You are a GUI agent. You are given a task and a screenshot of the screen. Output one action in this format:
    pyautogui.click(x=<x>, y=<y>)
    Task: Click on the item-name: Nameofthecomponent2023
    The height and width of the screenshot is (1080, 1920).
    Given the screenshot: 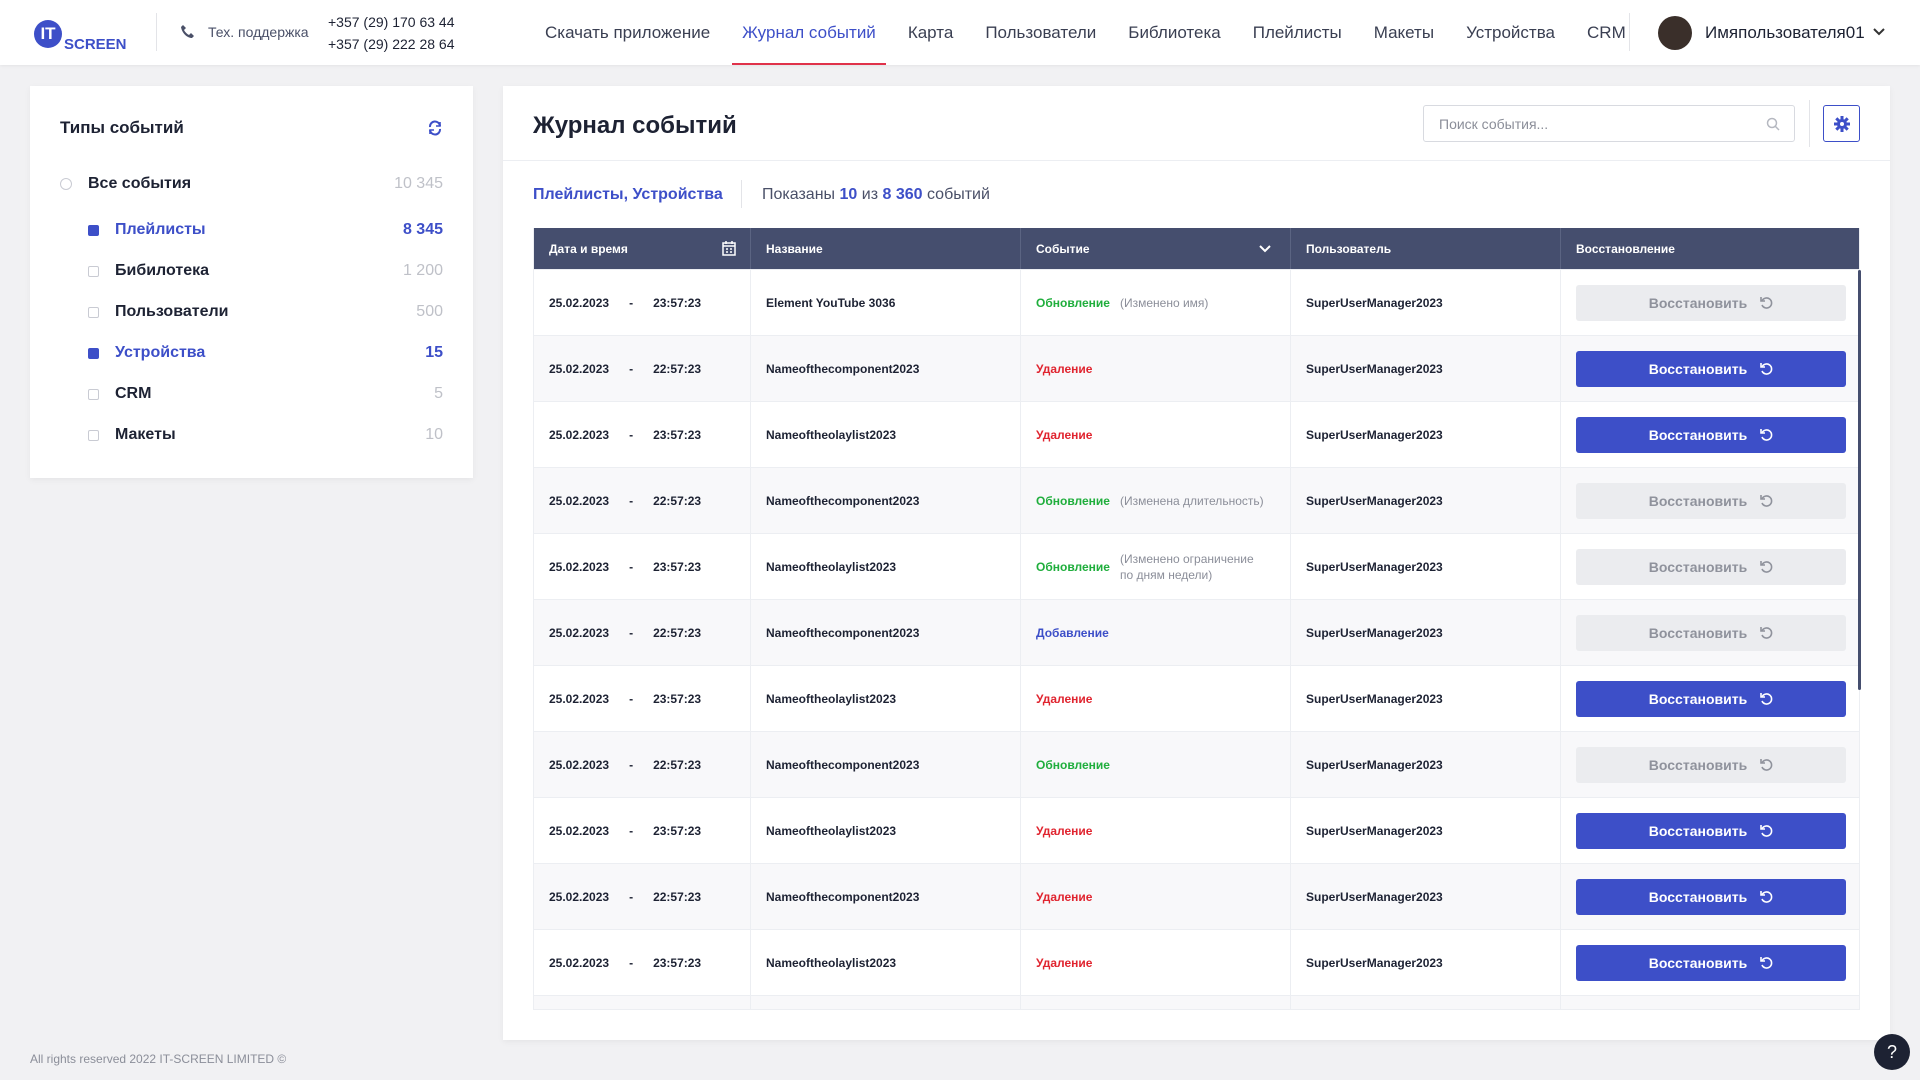 What is the action you would take?
    pyautogui.click(x=842, y=633)
    